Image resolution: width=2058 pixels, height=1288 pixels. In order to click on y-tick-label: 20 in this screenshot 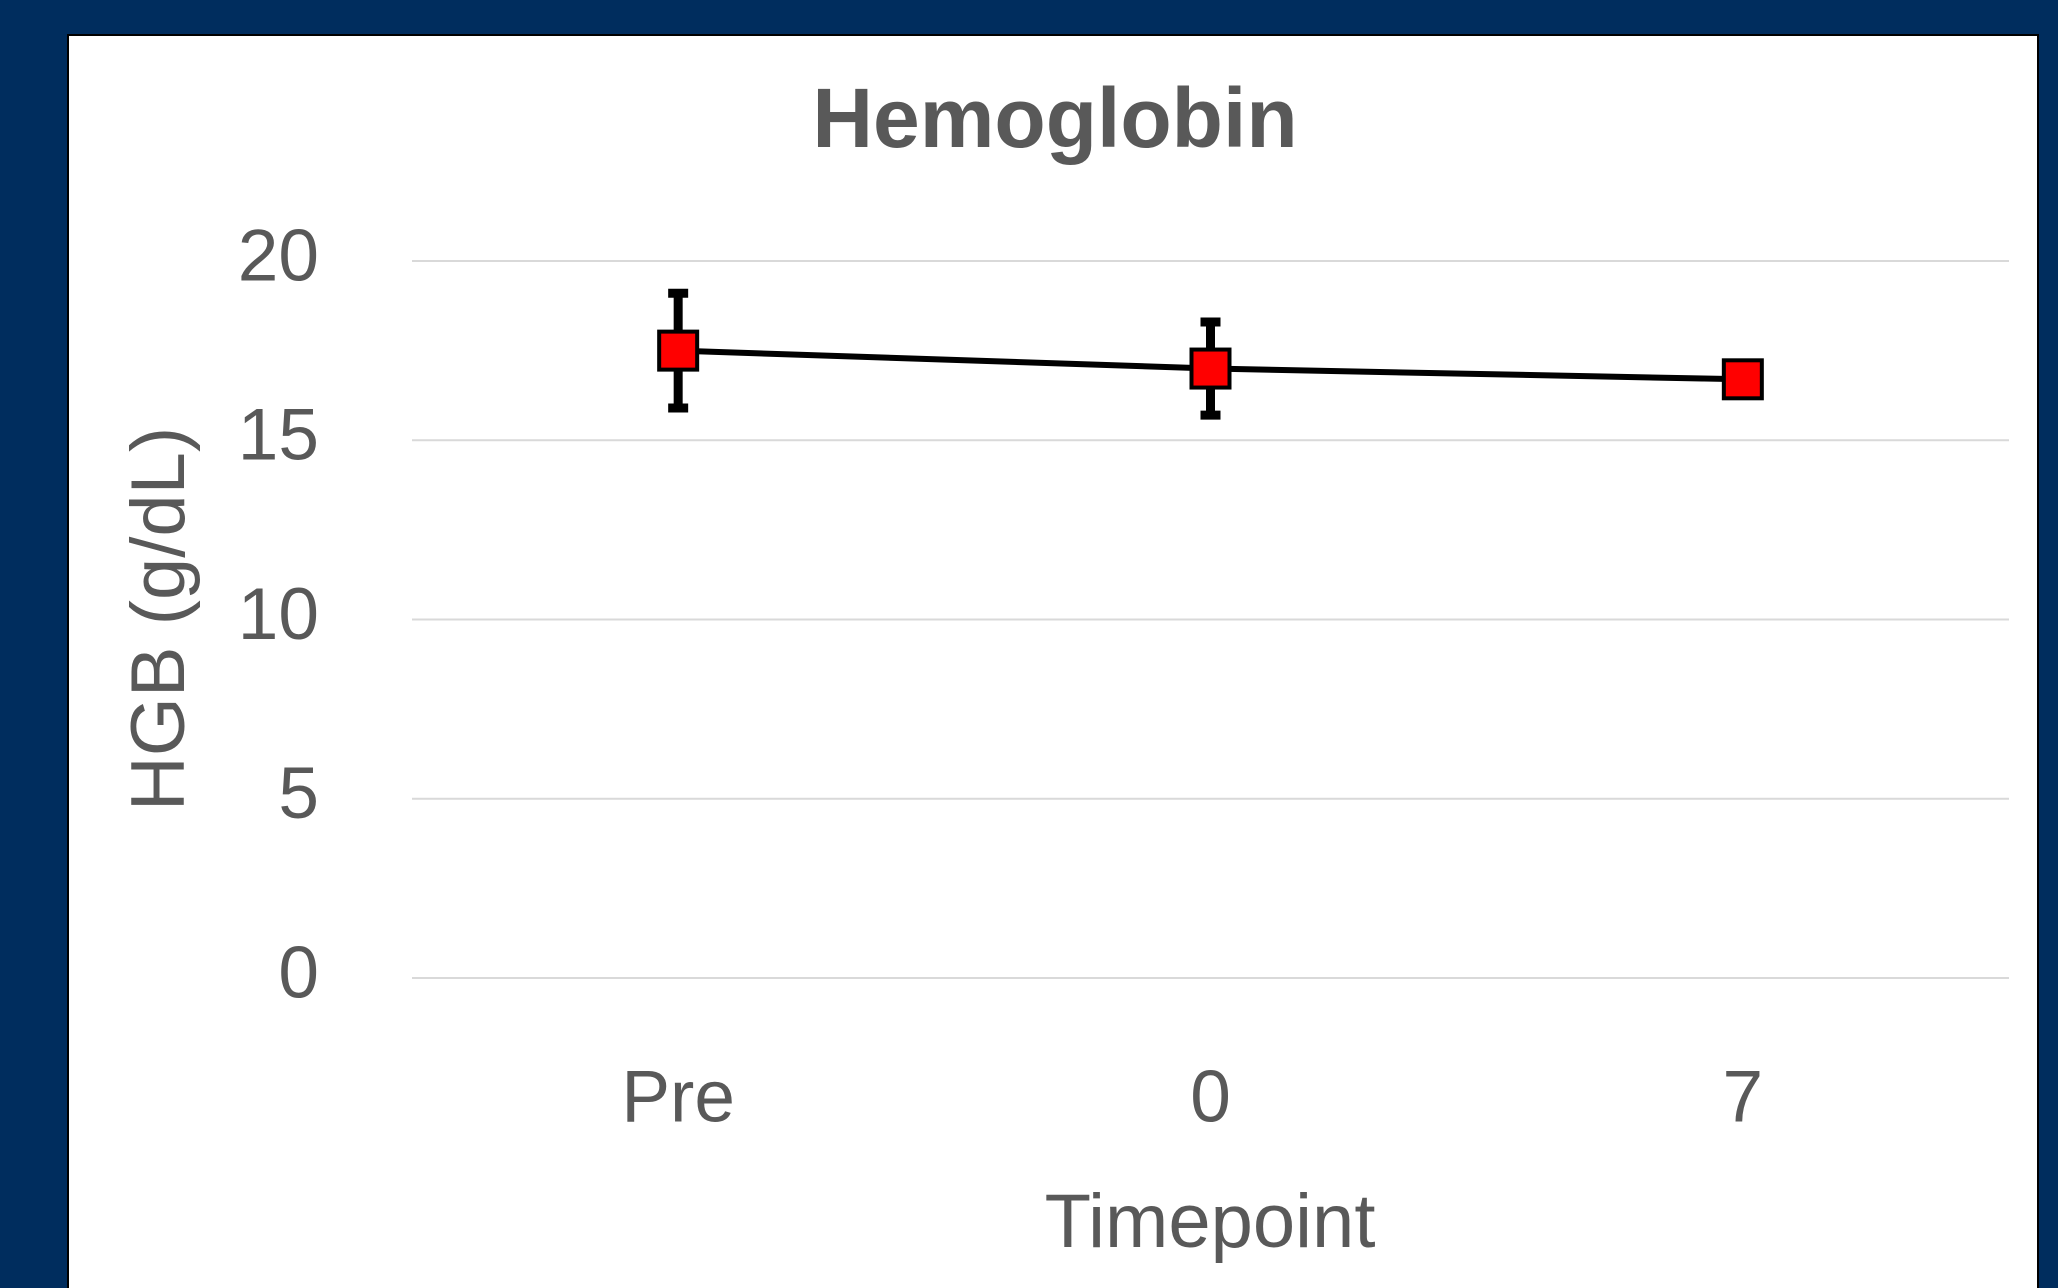, I will do `click(278, 255)`.